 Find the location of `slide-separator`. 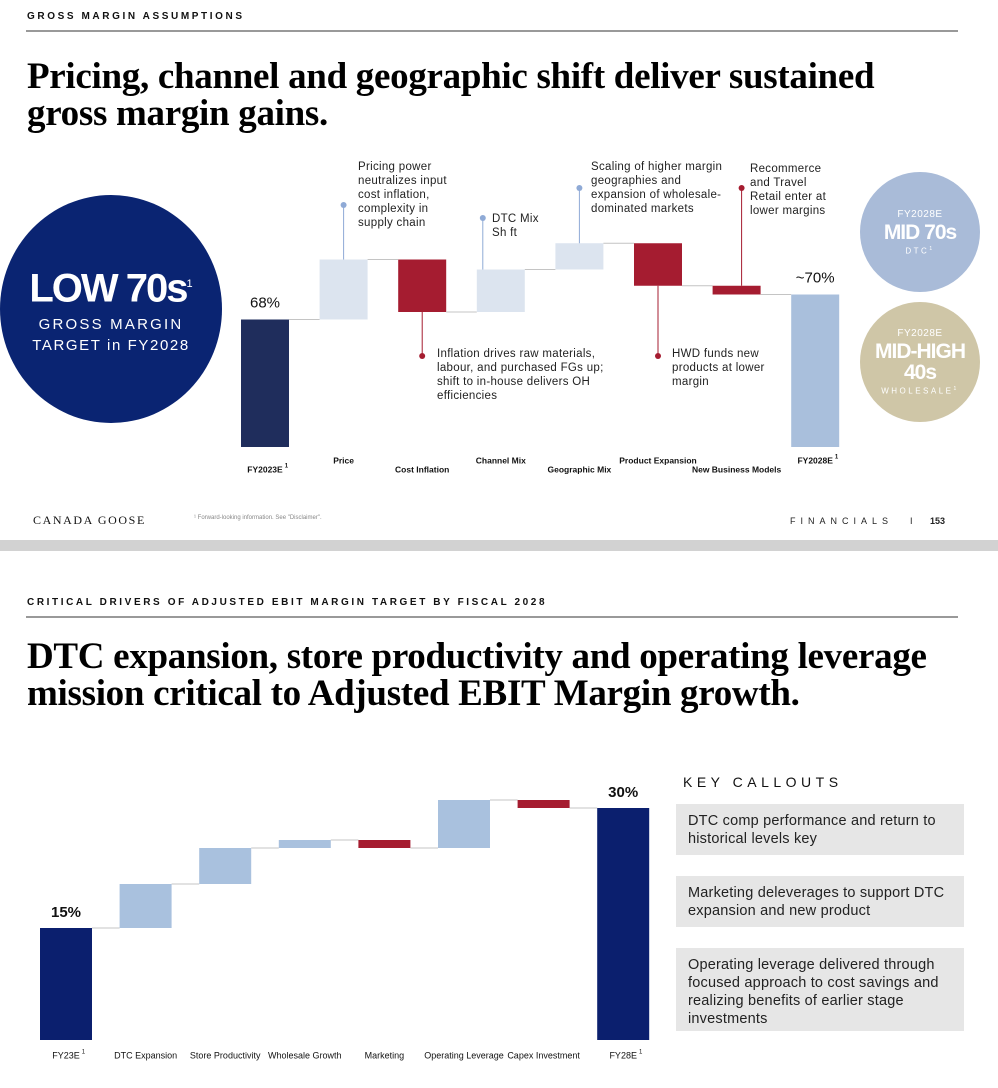

slide-separator is located at coordinates (499, 545).